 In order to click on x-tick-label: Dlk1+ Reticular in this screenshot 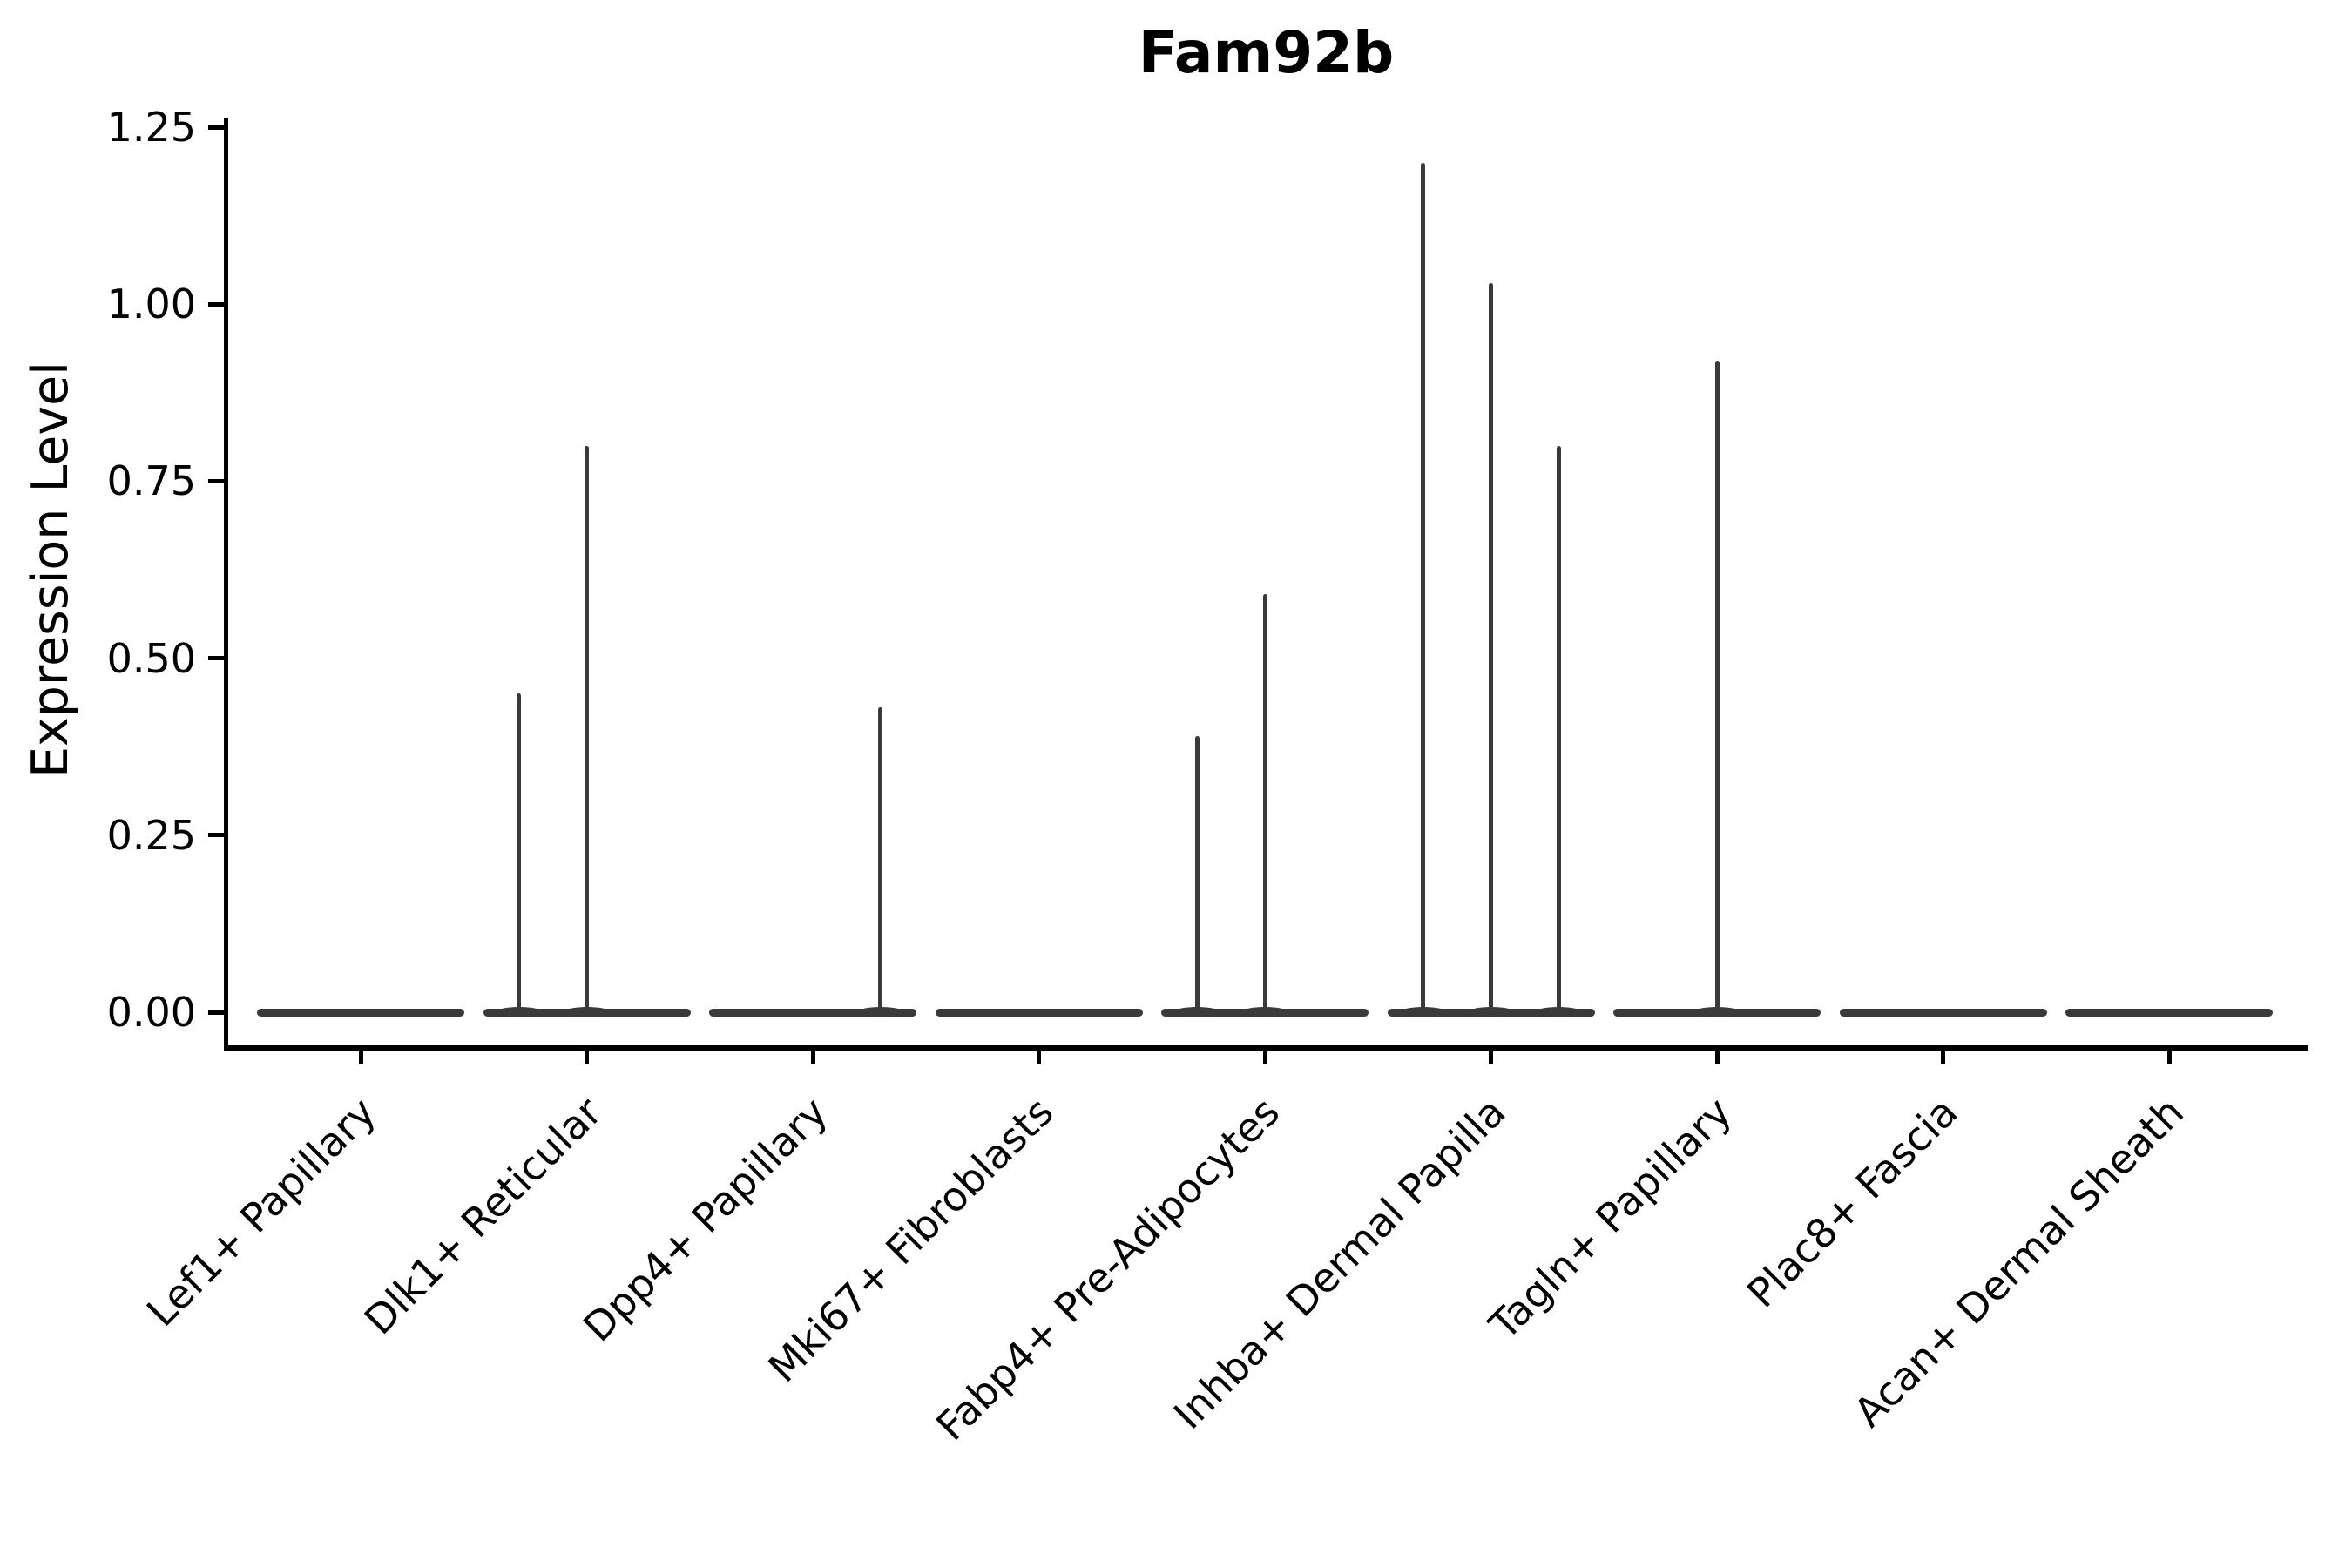, I will do `click(483, 1216)`.